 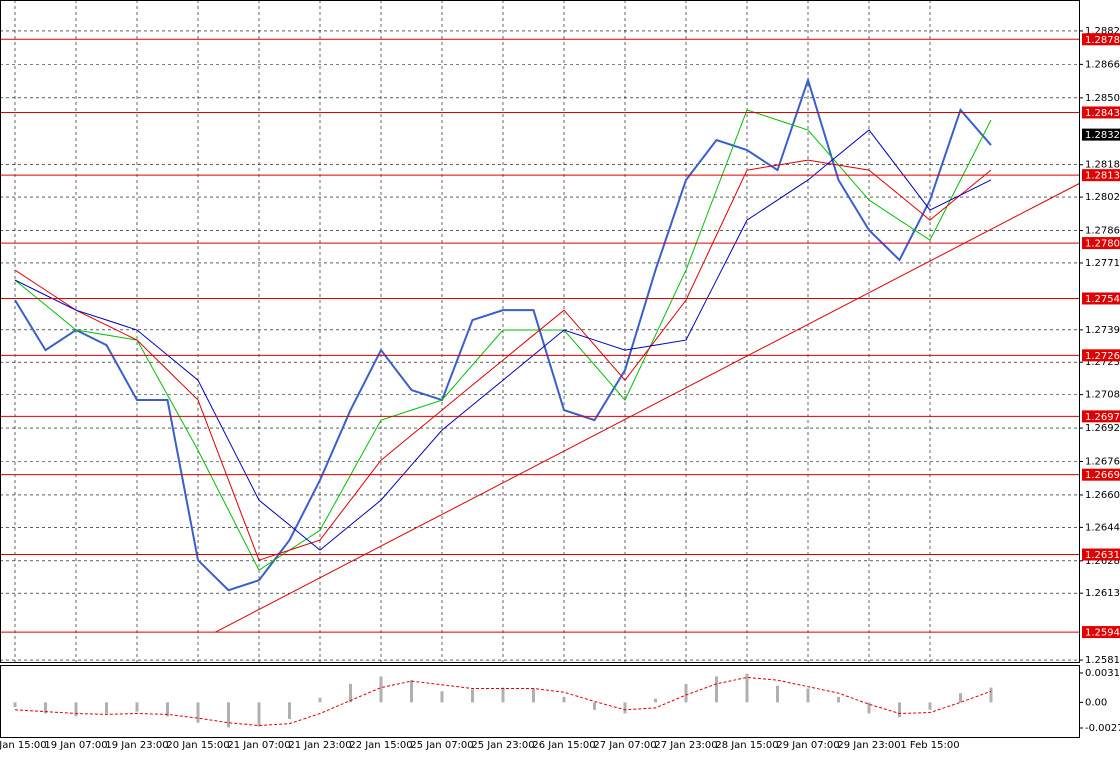 What do you see at coordinates (563, 745) in the screenshot?
I see `x-tick-label: 26 Jan 15:00` at bounding box center [563, 745].